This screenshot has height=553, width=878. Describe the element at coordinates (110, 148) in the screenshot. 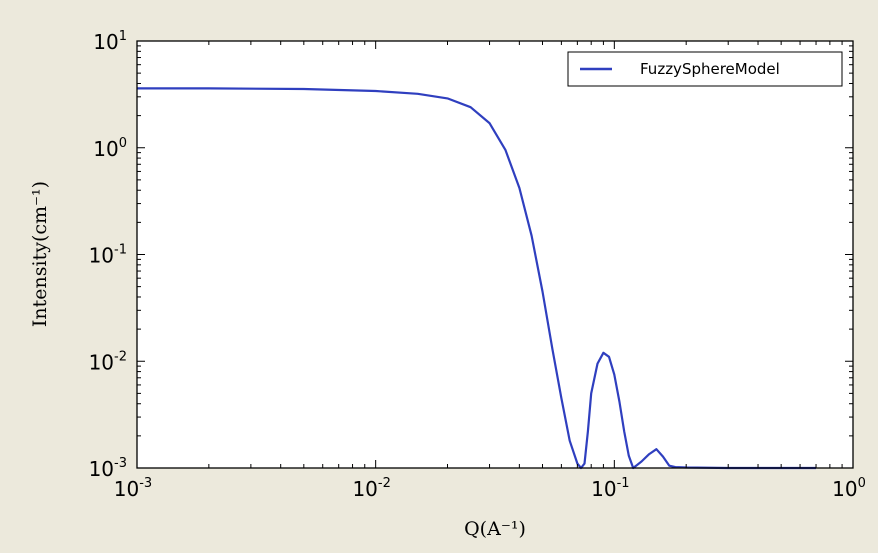

I see `y-tick-label: 10⁰` at that location.